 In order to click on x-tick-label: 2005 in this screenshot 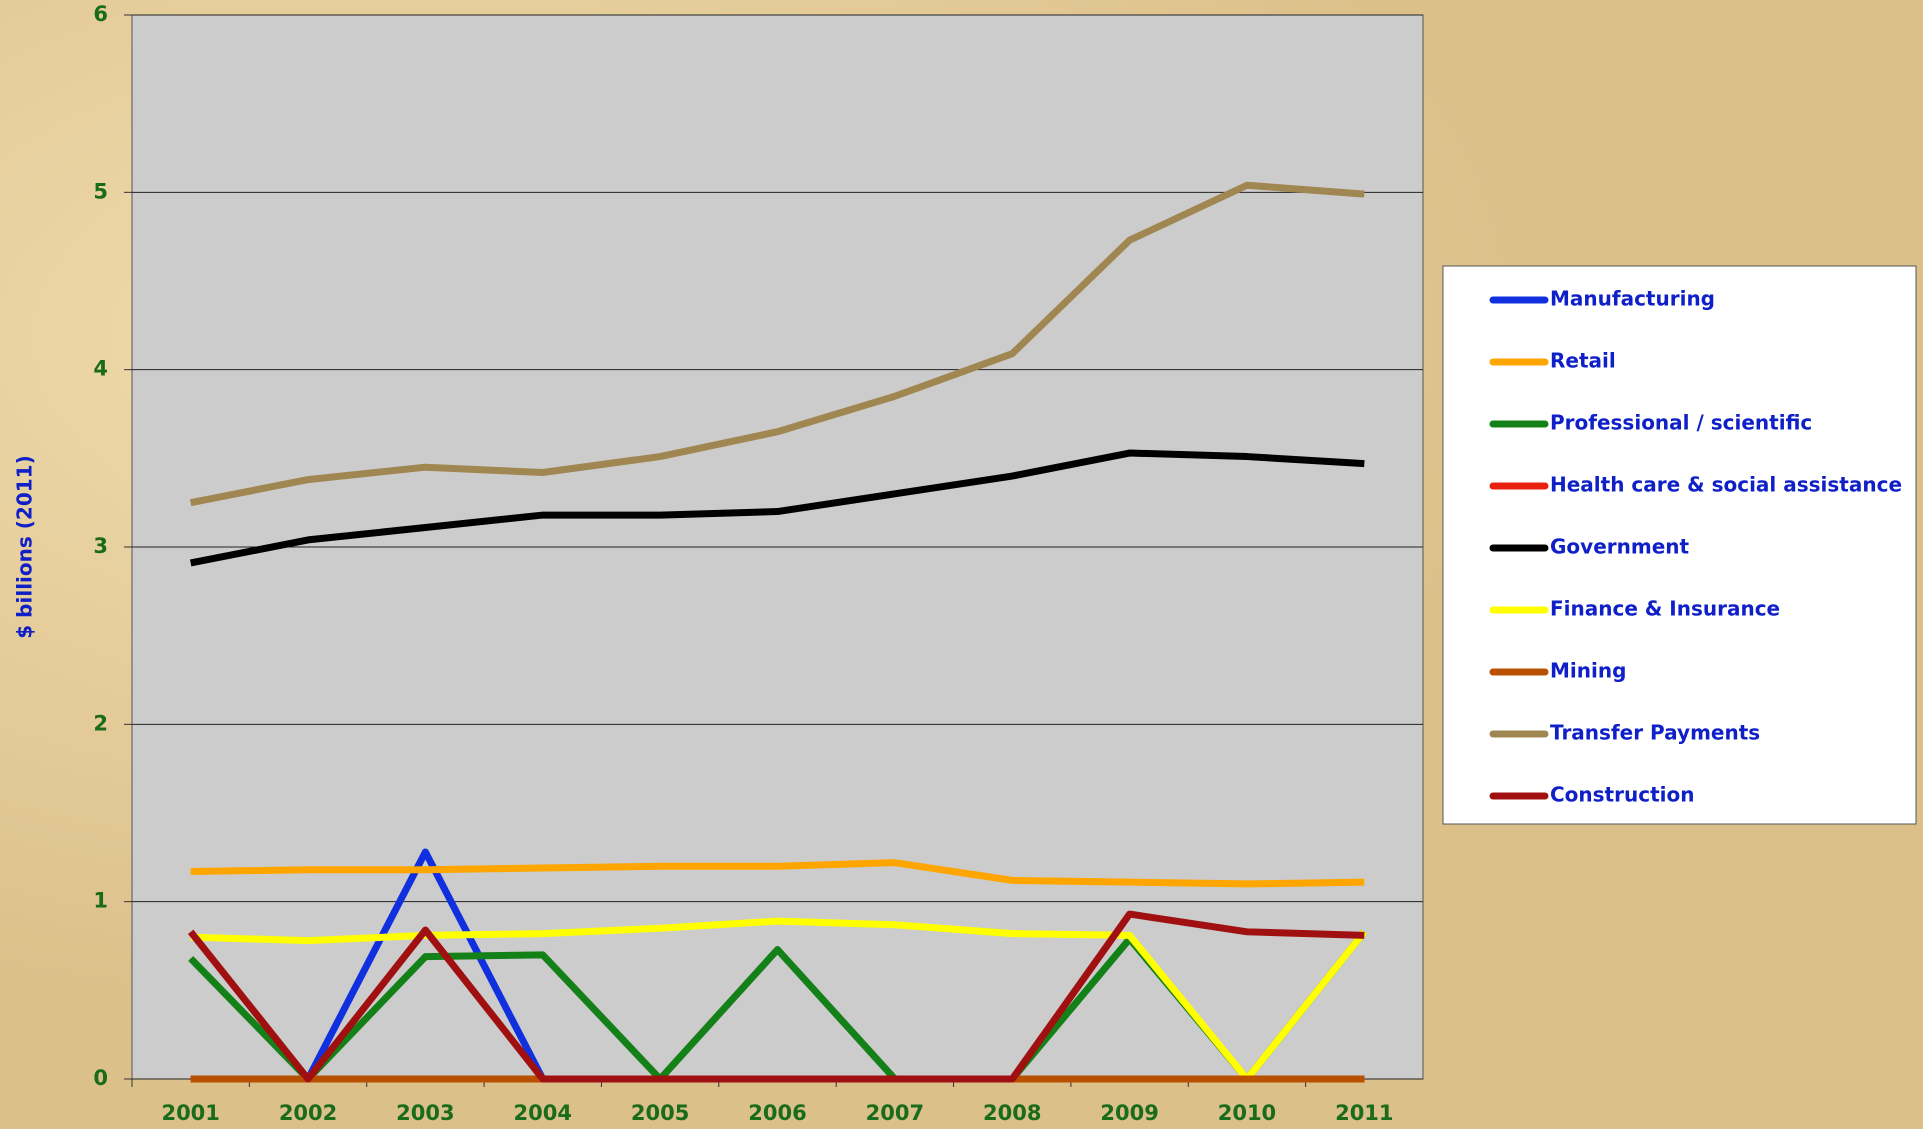, I will do `click(660, 1113)`.